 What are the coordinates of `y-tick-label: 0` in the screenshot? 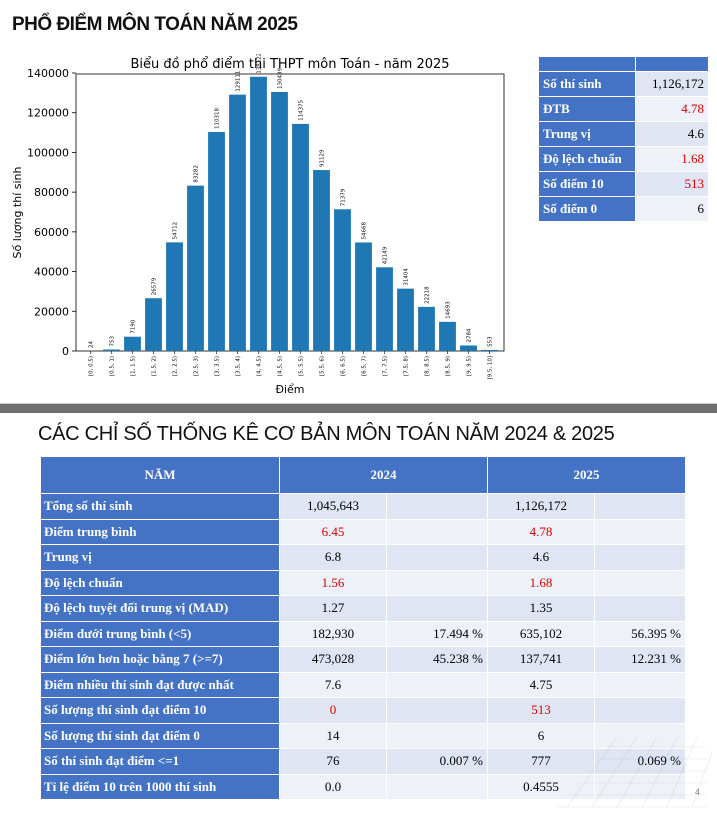 It's located at (65, 351).